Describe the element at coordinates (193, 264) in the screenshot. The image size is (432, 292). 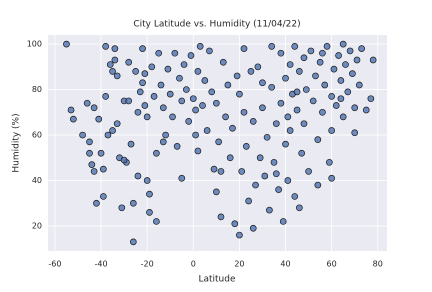
I see `x-tick-label: 0` at that location.